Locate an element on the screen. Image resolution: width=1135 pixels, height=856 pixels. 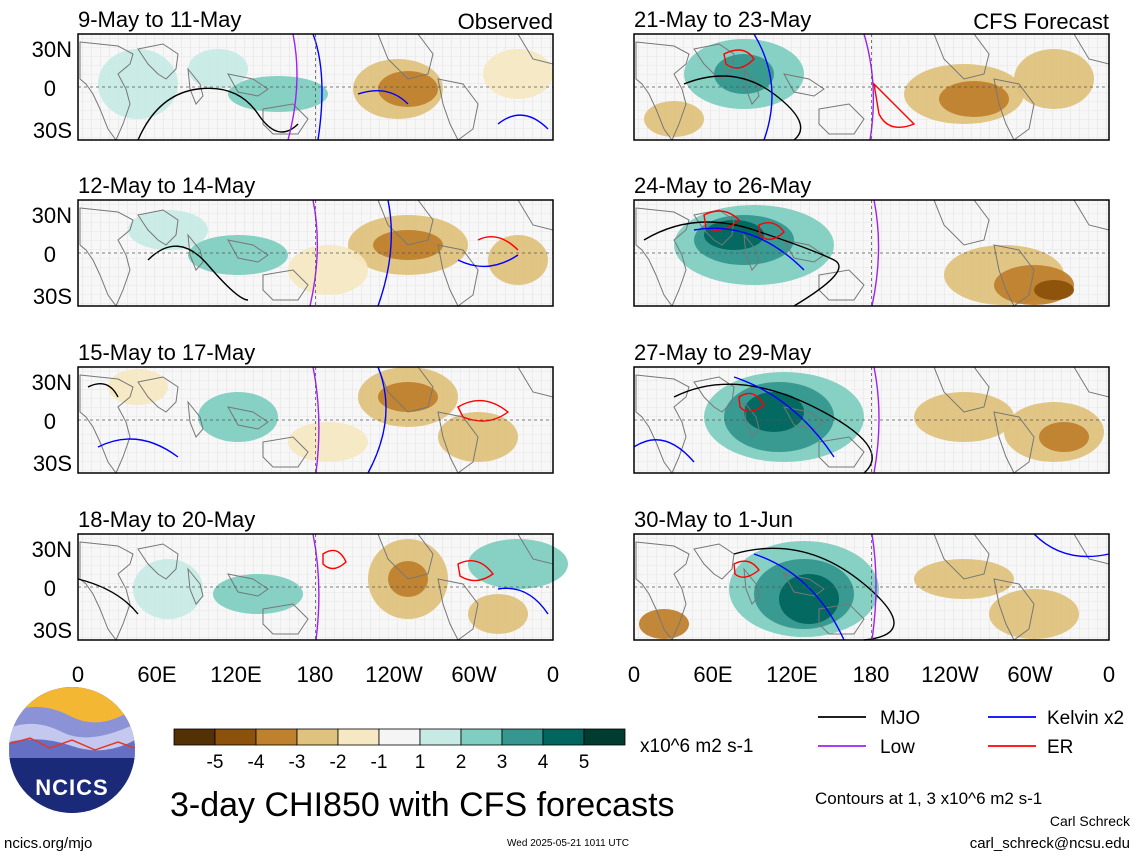
forecast-panel-1: 21-May to 23-May CFS Forecast is located at coordinates (871, 74).